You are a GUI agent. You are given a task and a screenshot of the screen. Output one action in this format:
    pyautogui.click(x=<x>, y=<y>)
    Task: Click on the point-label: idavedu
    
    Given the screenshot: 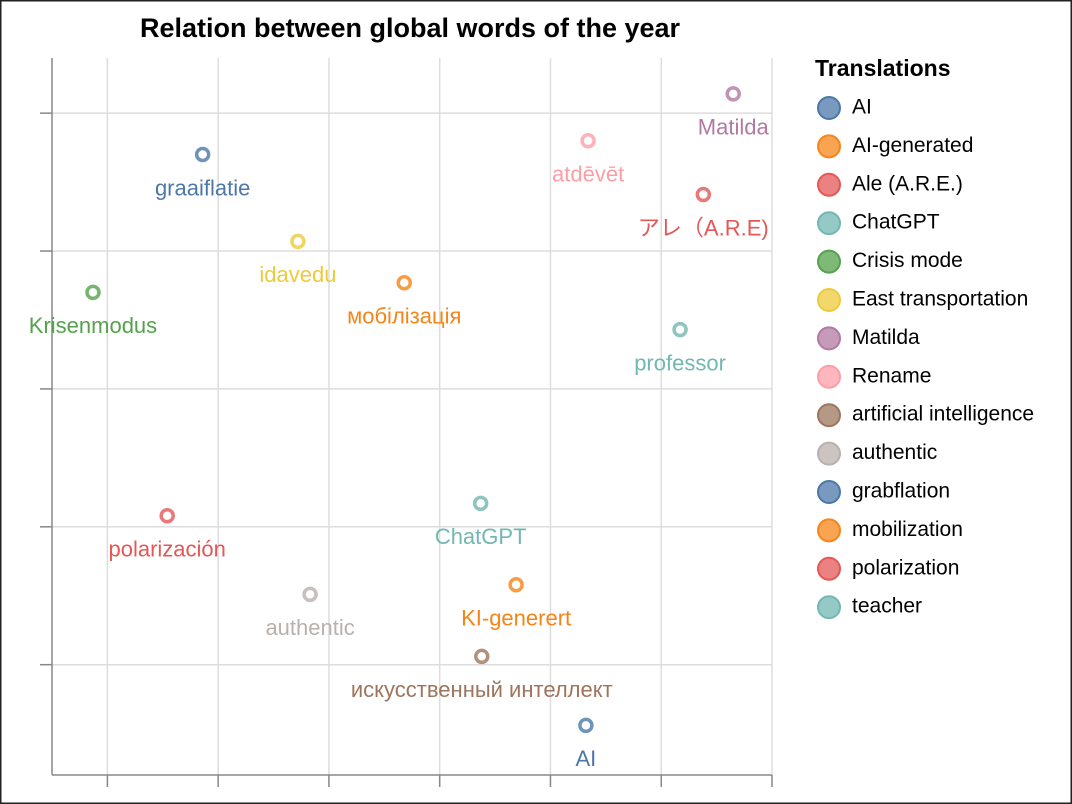 What is the action you would take?
    pyautogui.click(x=297, y=274)
    